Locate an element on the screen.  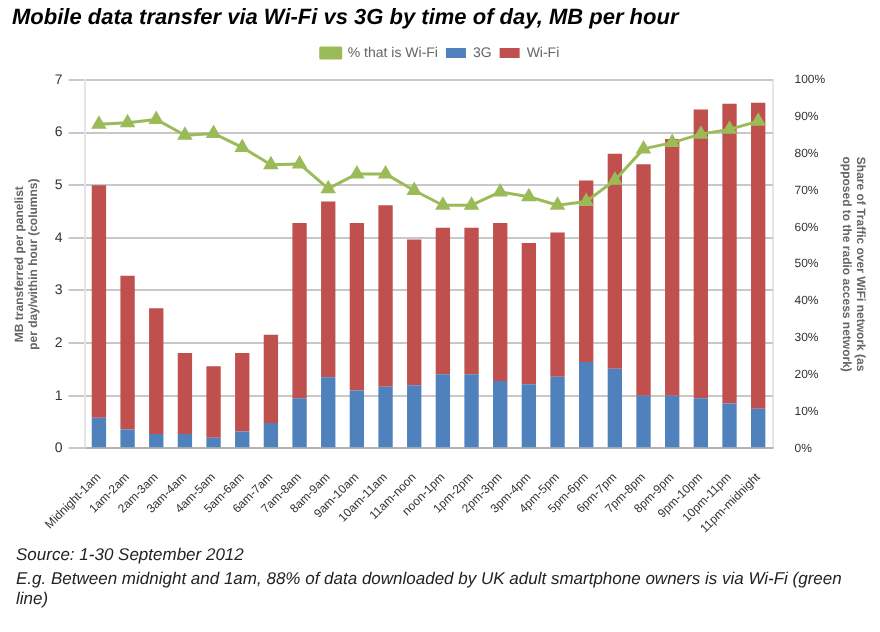
source-note: Source: 1-30 September 2012 is located at coordinates (130, 554).